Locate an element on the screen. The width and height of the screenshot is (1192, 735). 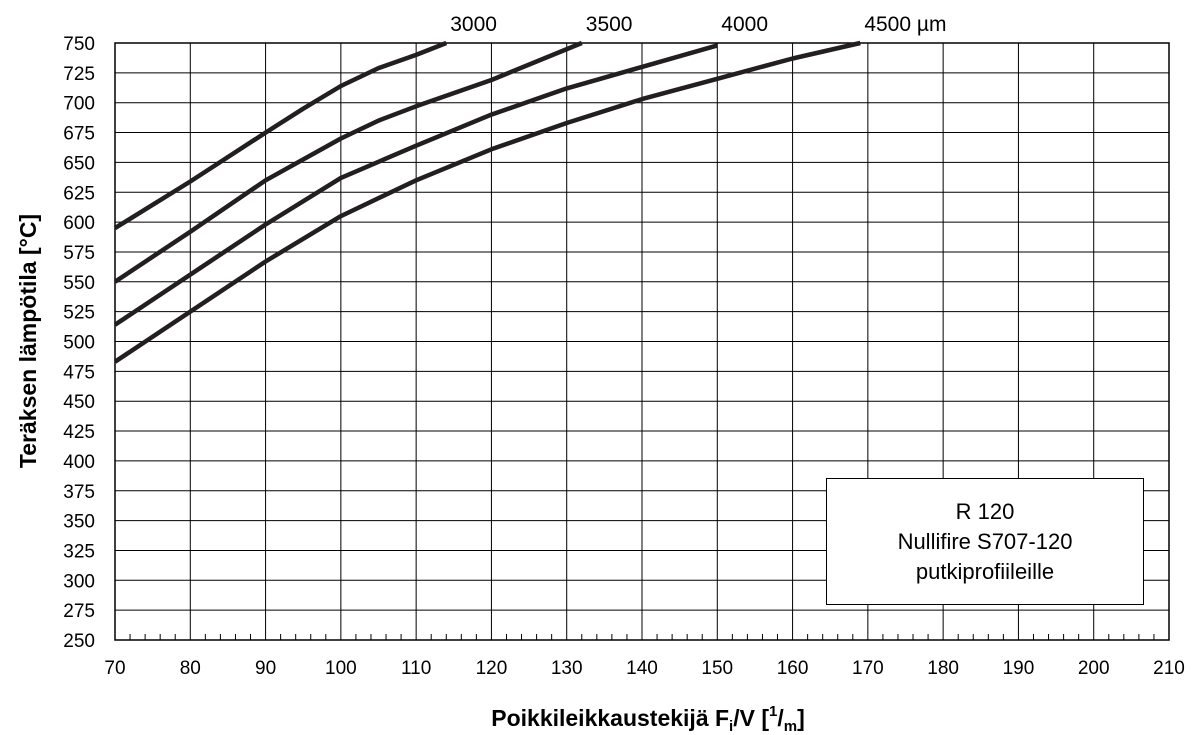
y-tick-label: 650 is located at coordinates (79, 163).